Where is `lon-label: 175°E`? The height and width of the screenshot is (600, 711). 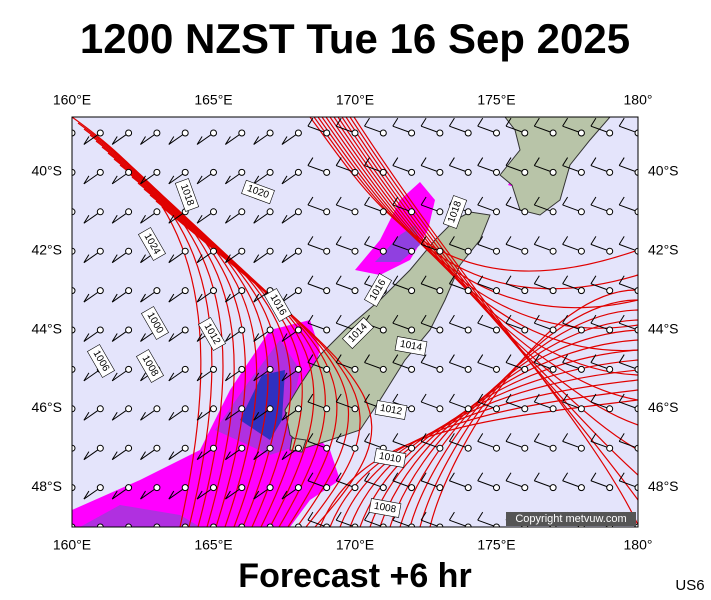 lon-label: 175°E is located at coordinates (496, 545).